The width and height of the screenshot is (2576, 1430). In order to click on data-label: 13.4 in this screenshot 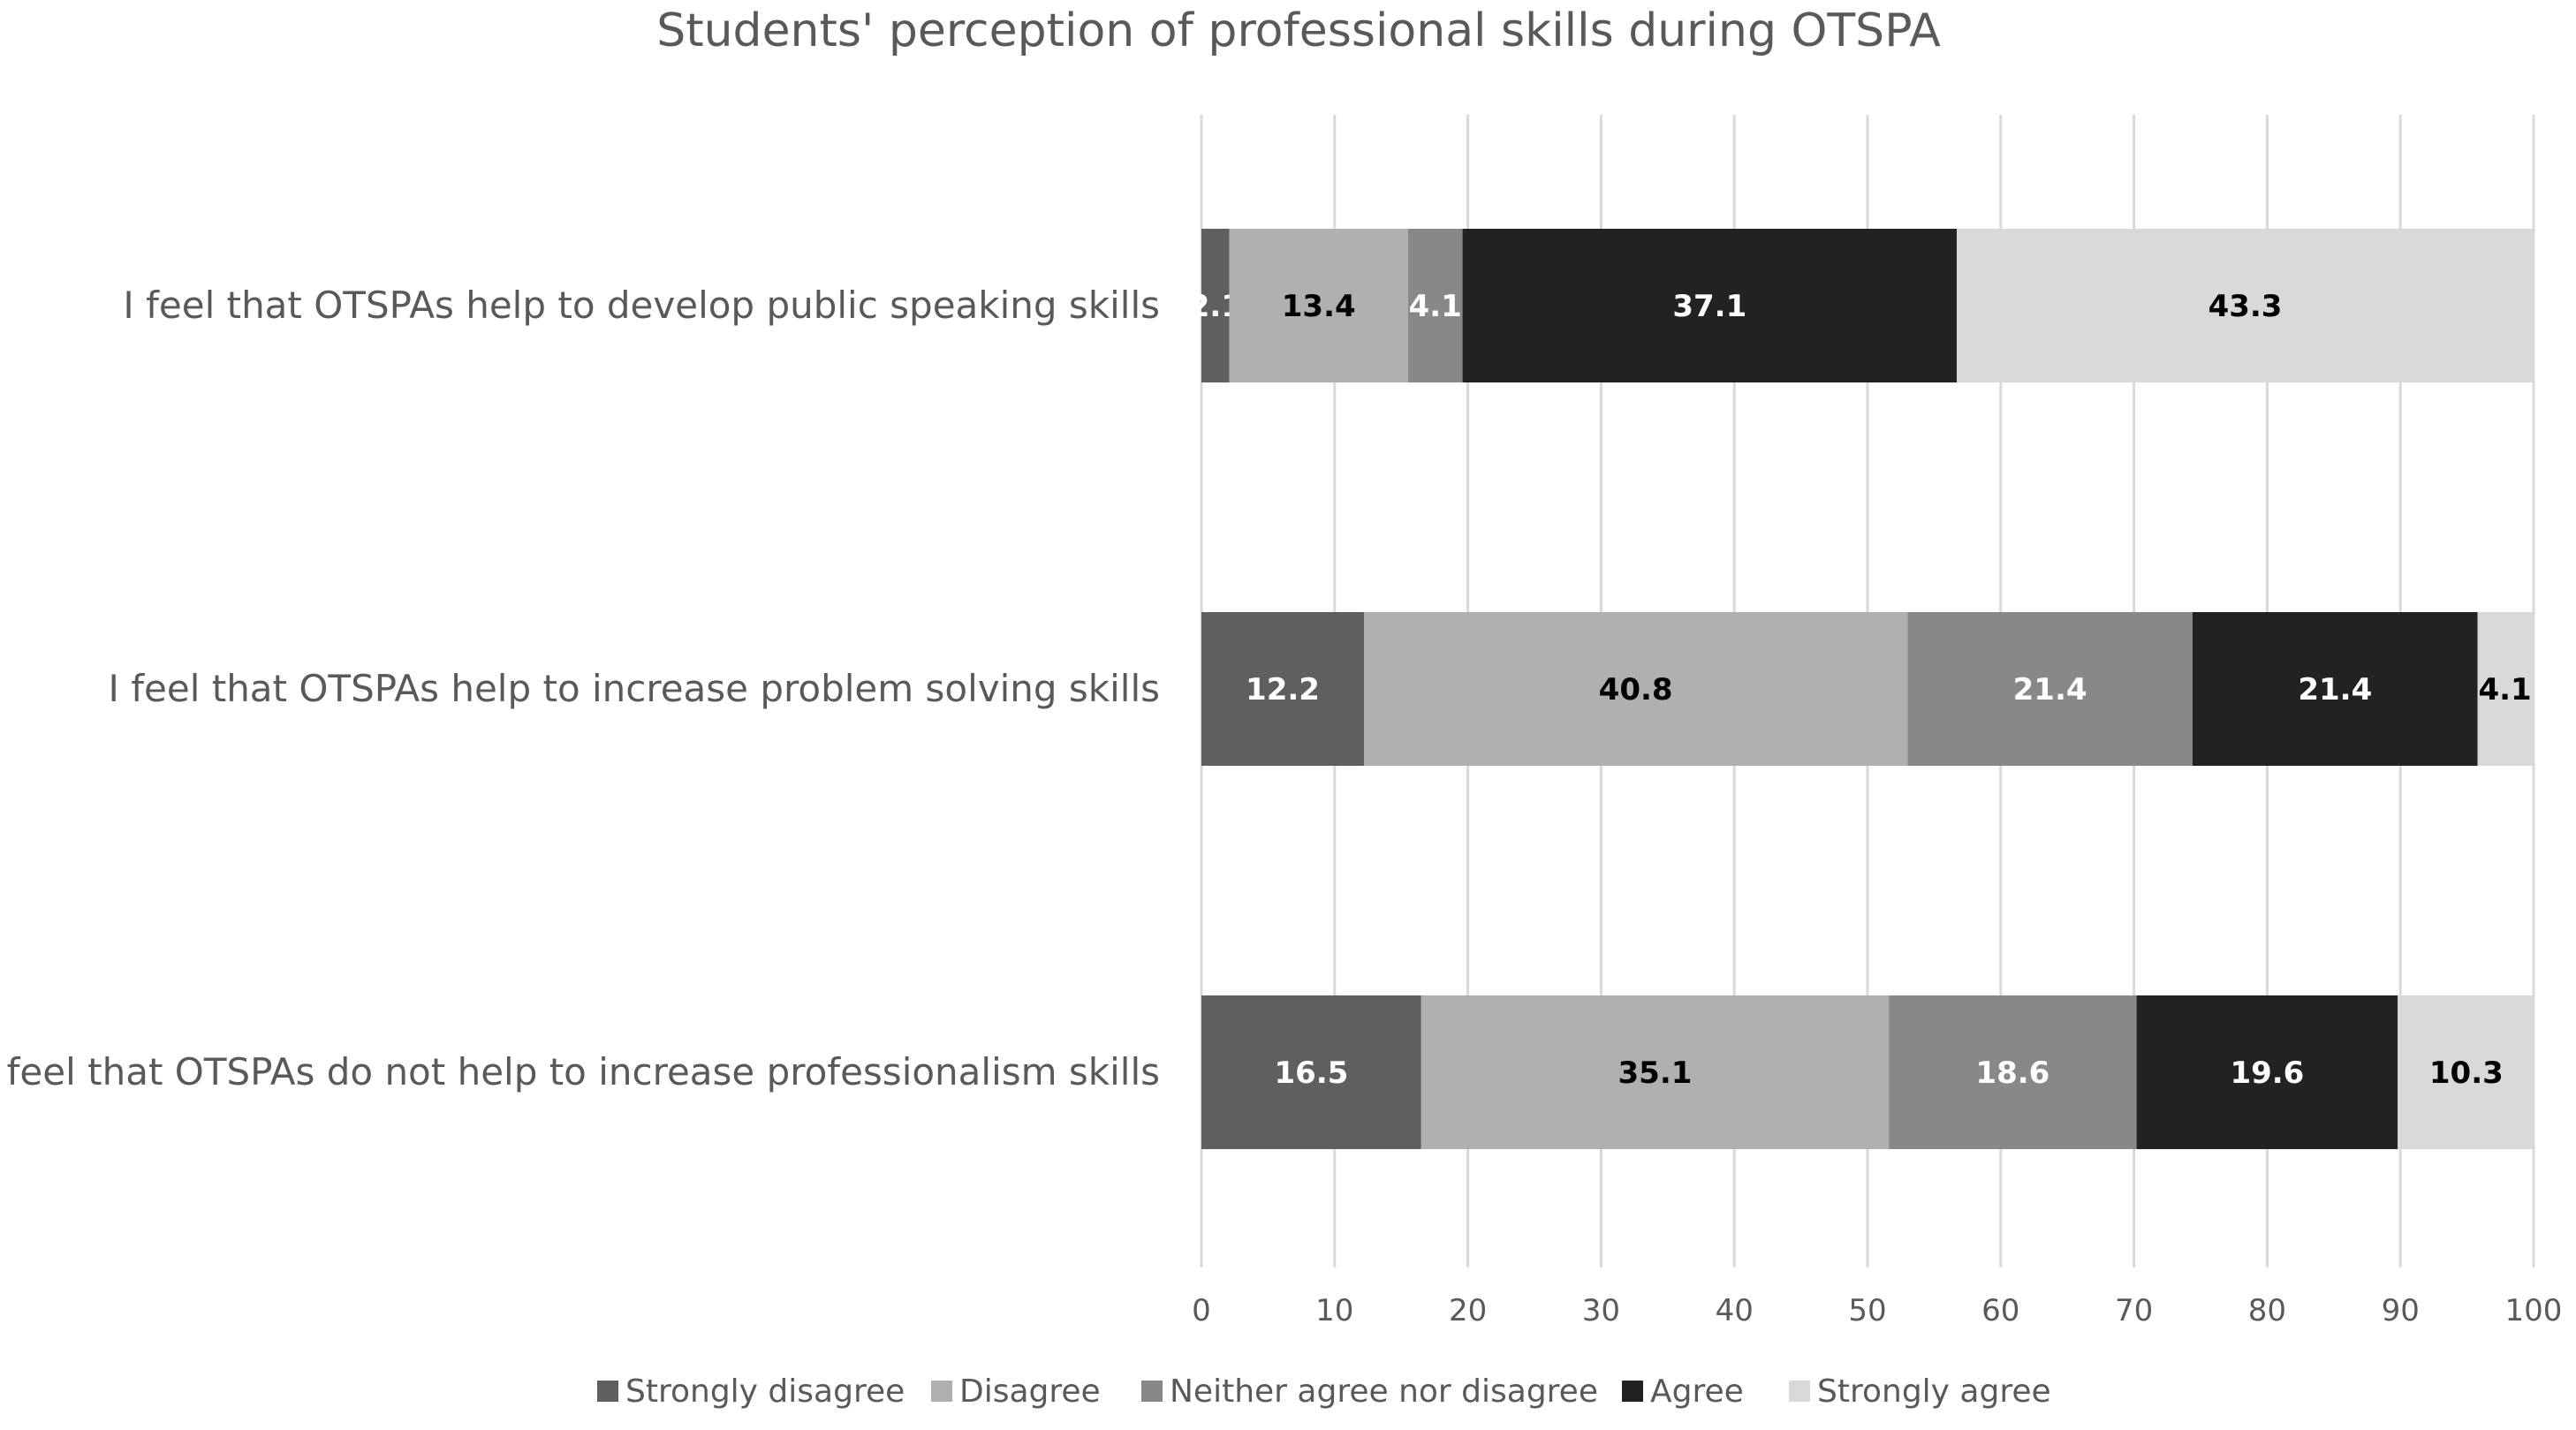, I will do `click(1319, 306)`.